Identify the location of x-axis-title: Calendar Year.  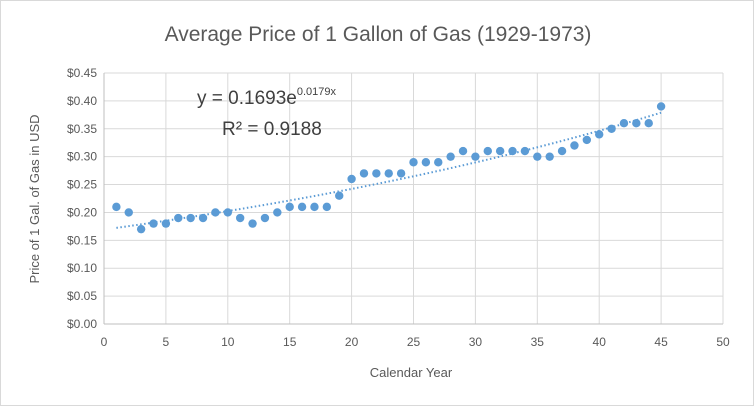
(411, 372).